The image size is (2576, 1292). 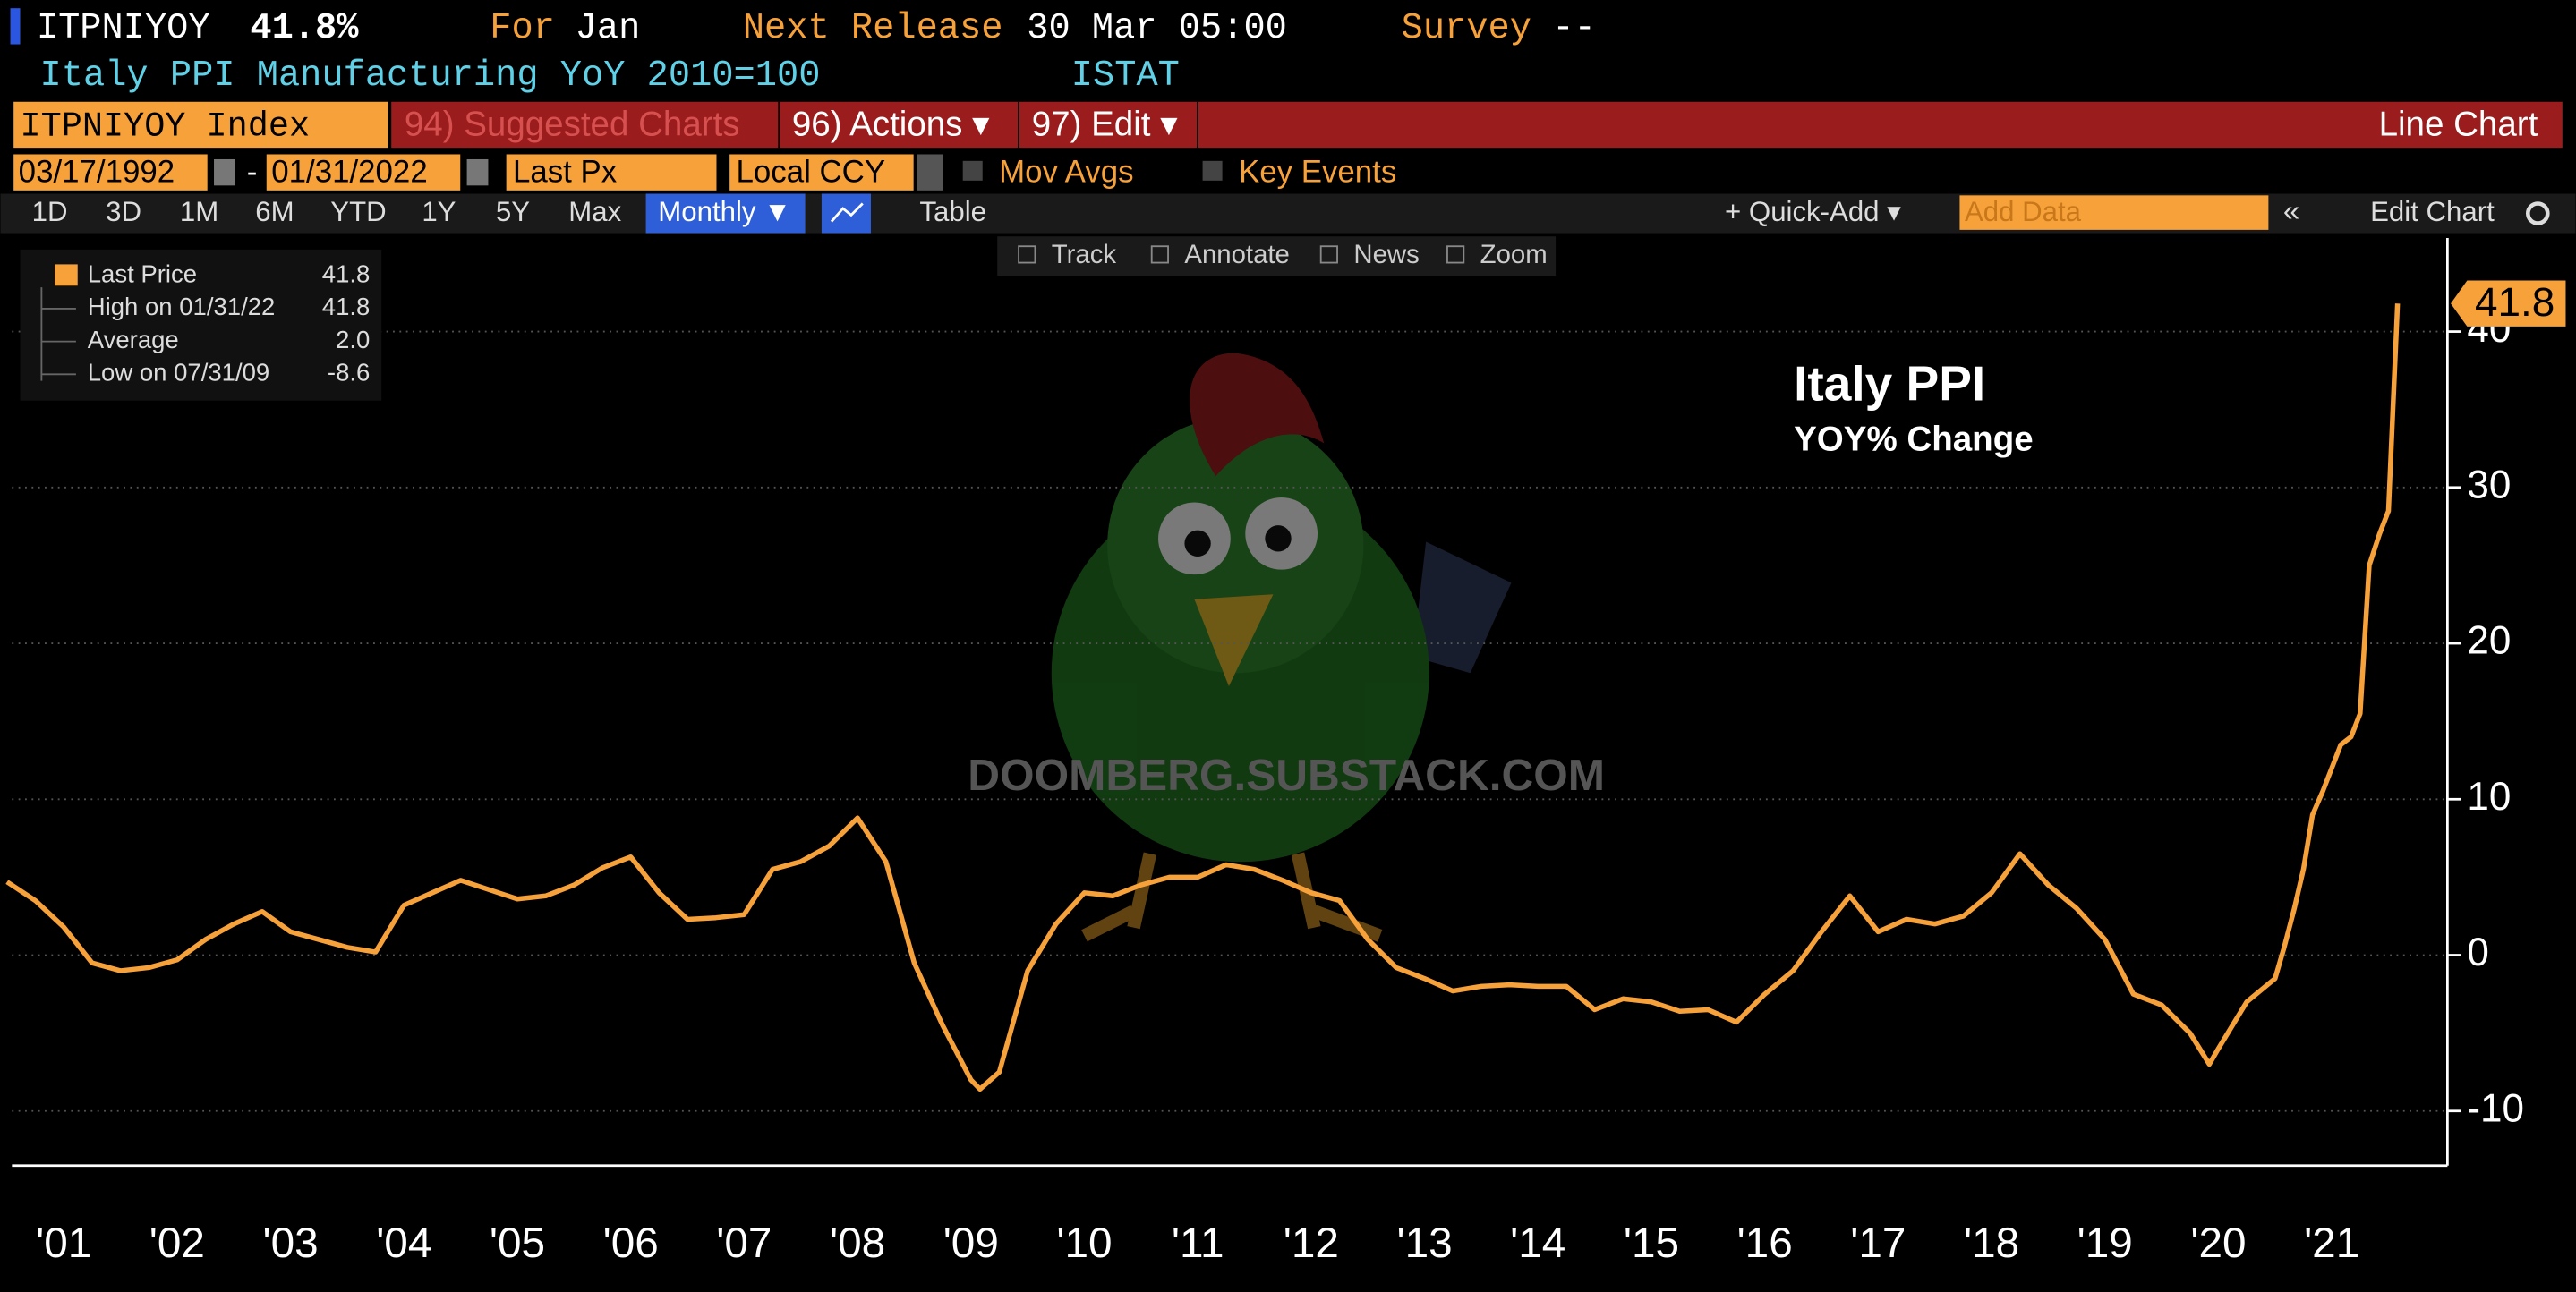 What do you see at coordinates (1466, 29) in the screenshot?
I see `survey-label: Survey` at bounding box center [1466, 29].